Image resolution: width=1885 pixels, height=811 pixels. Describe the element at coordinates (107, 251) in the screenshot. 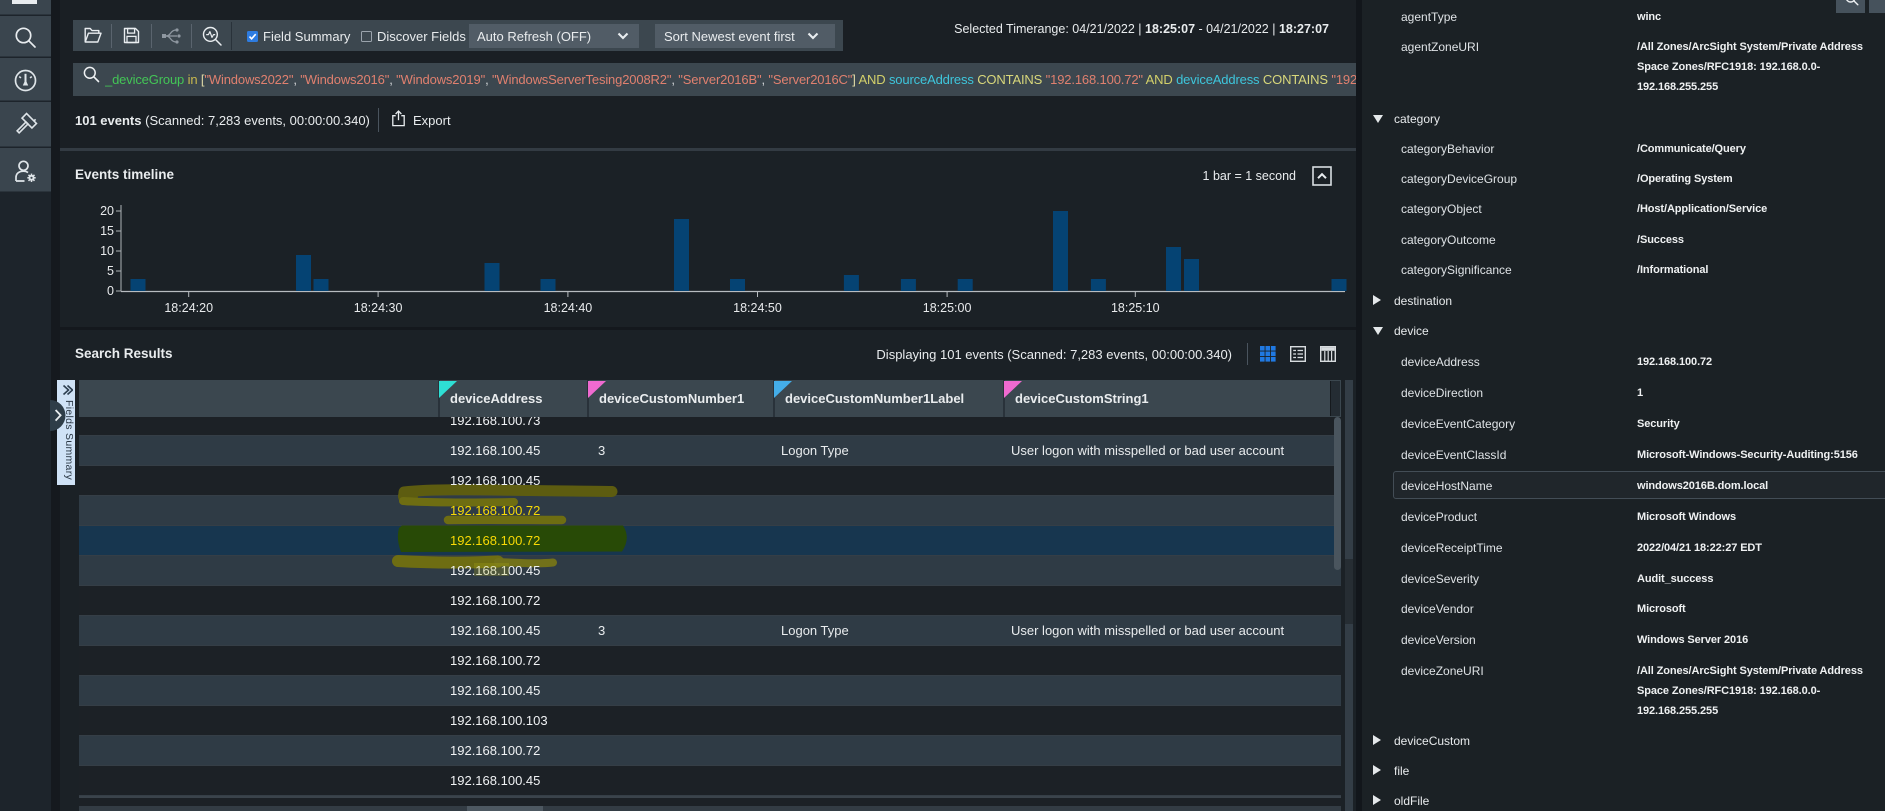

I see `svg-text: 10` at that location.